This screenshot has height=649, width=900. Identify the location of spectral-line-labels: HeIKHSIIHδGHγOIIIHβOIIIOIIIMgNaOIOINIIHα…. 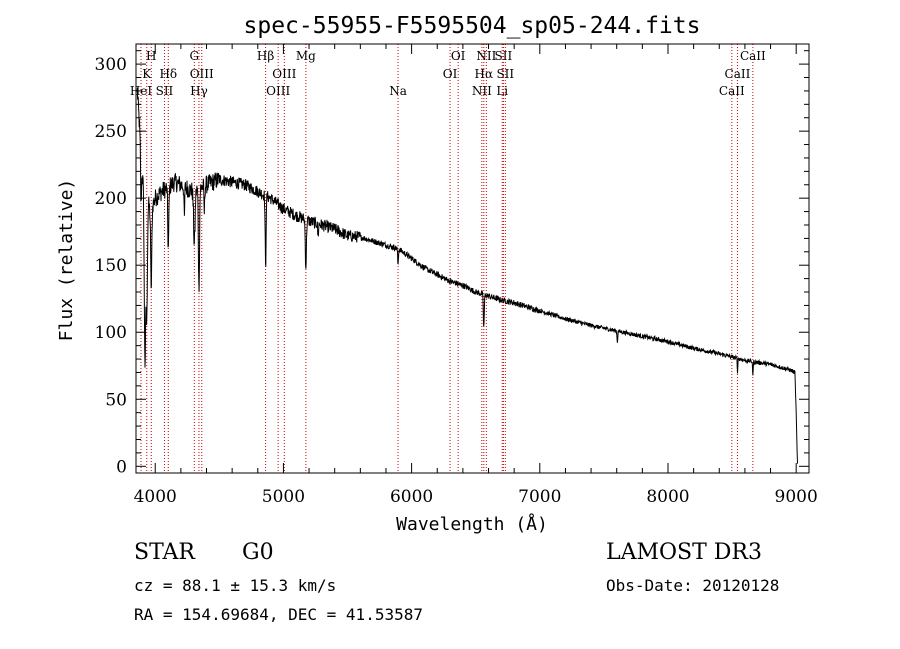
(448, 73).